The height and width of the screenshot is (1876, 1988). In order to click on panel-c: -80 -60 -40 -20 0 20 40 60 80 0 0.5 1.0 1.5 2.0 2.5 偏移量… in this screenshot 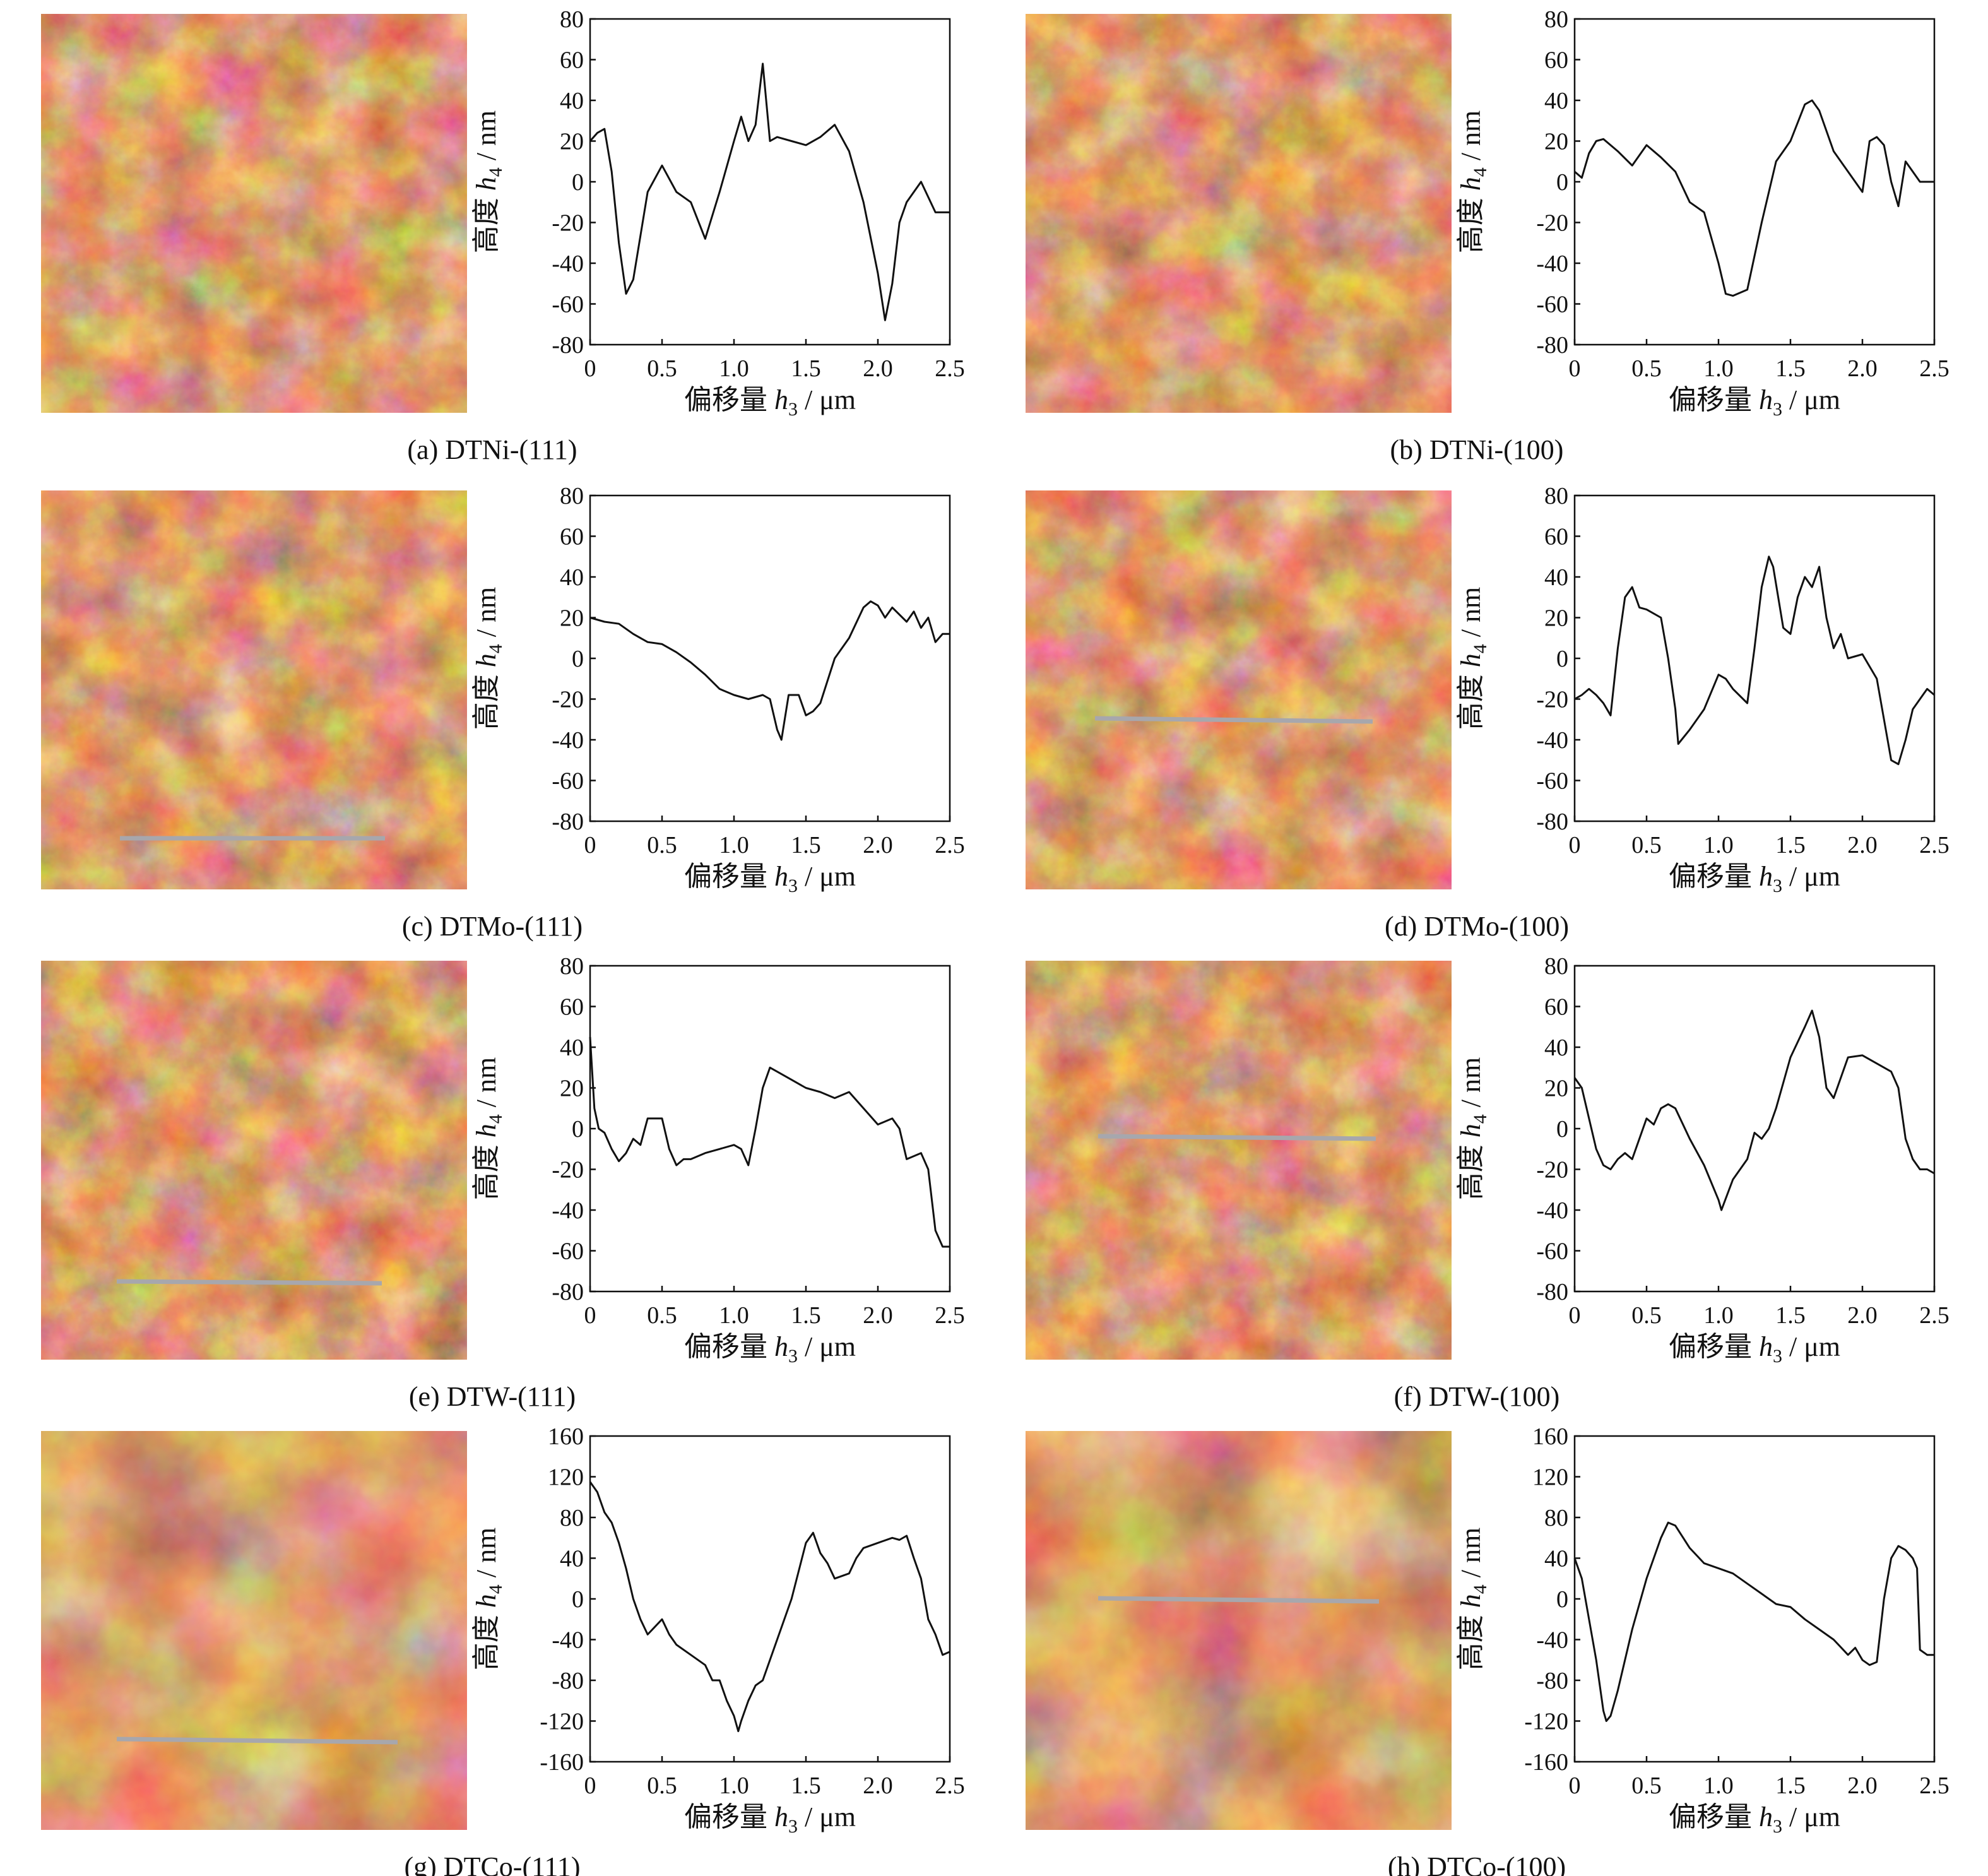, I will do `click(503, 712)`.